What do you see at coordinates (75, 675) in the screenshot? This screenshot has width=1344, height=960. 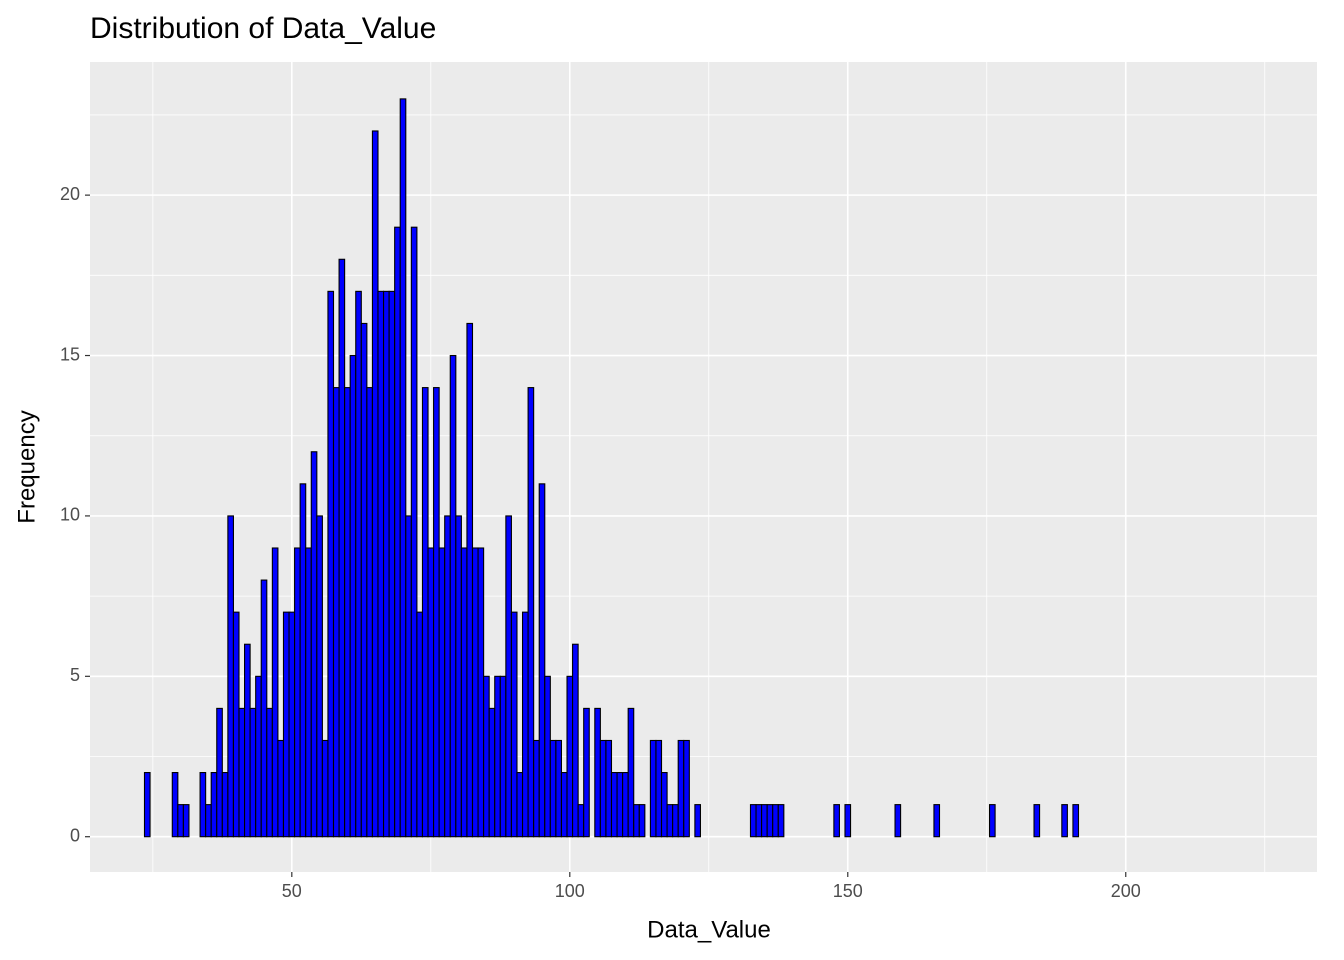 I see `y-tick-label: 5` at bounding box center [75, 675].